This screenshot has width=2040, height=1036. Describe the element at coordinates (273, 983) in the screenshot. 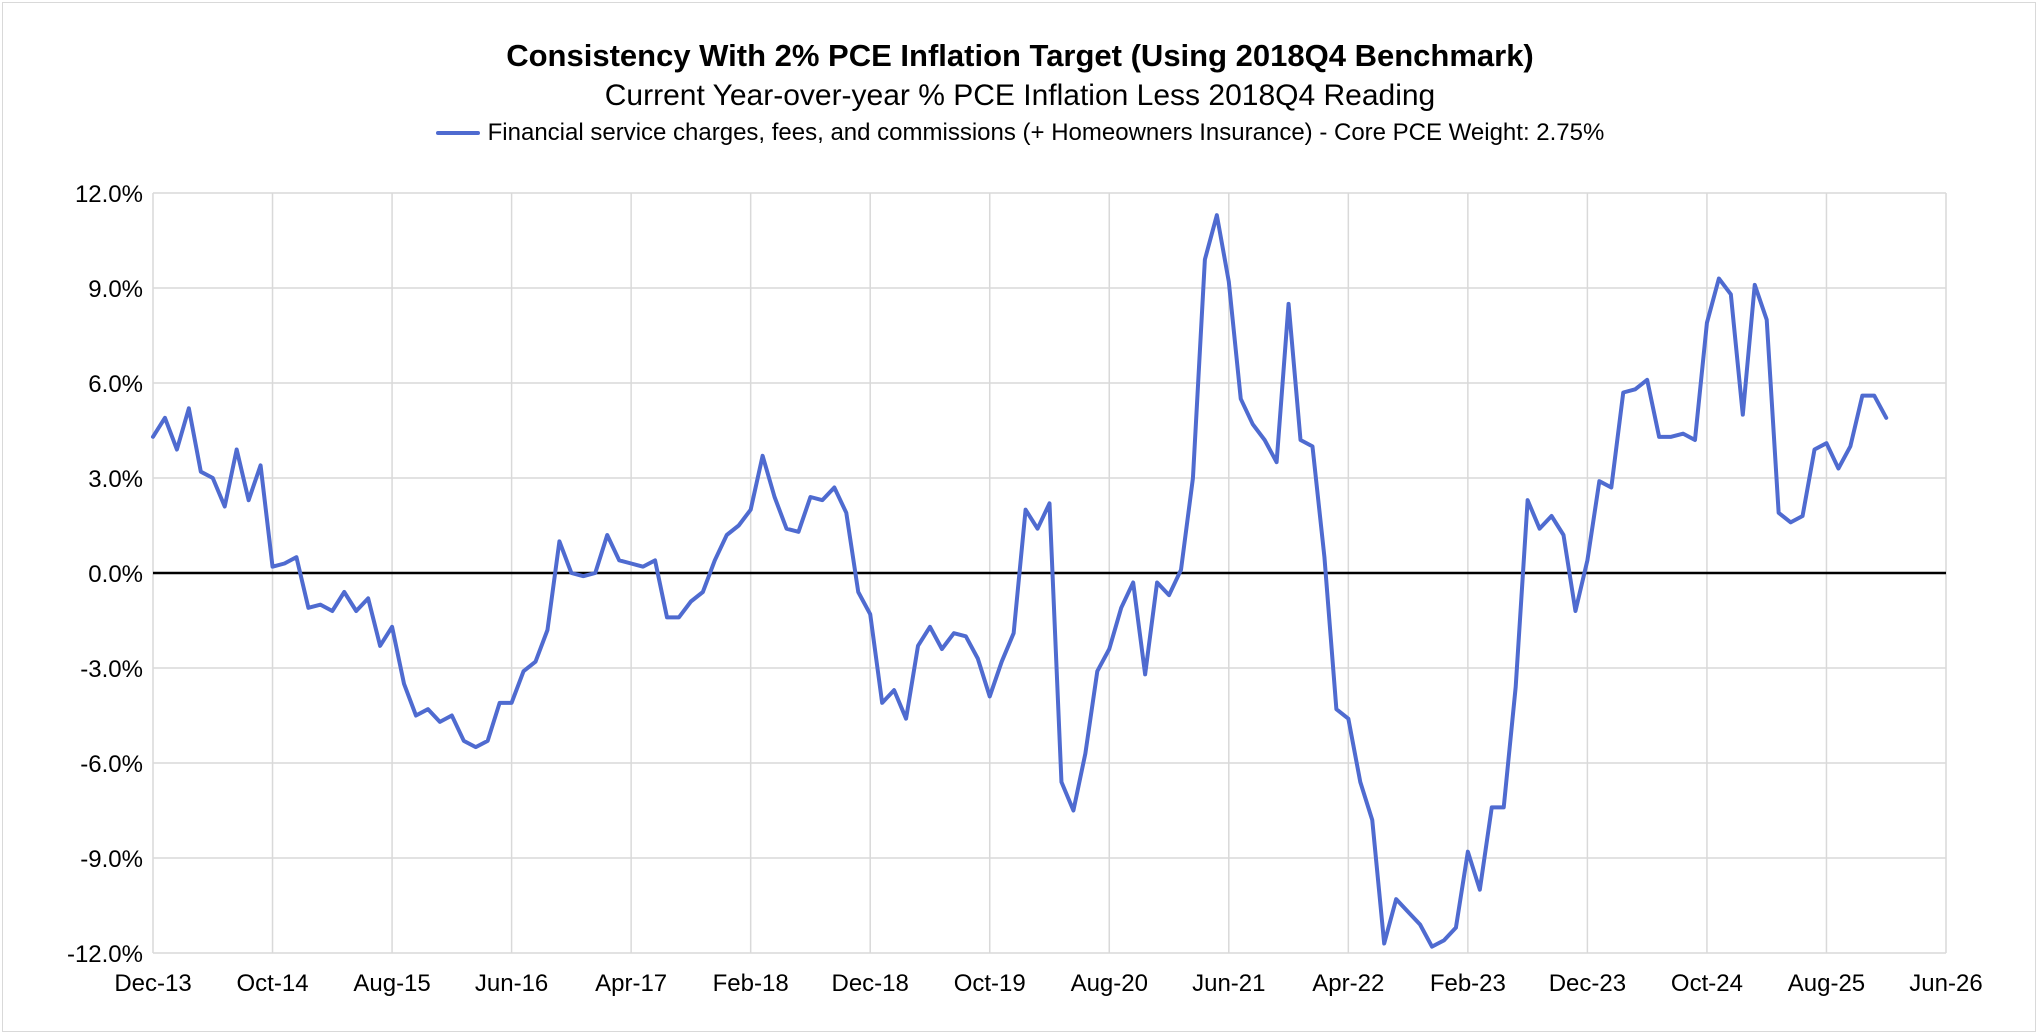

I see `x-tick-label: Oct-14` at that location.